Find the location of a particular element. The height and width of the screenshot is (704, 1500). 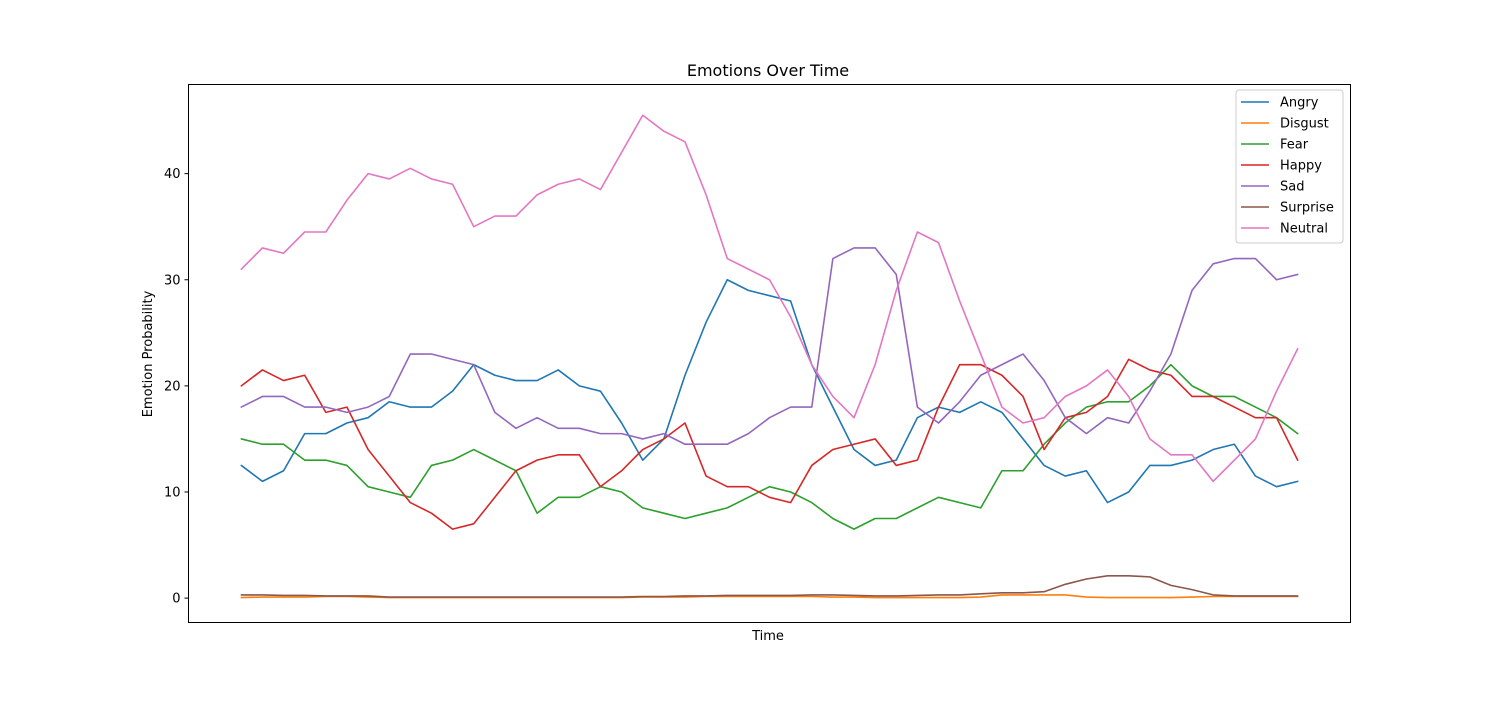

y-axis-ticks: 0 10 20 30 40 is located at coordinates (176, 387).